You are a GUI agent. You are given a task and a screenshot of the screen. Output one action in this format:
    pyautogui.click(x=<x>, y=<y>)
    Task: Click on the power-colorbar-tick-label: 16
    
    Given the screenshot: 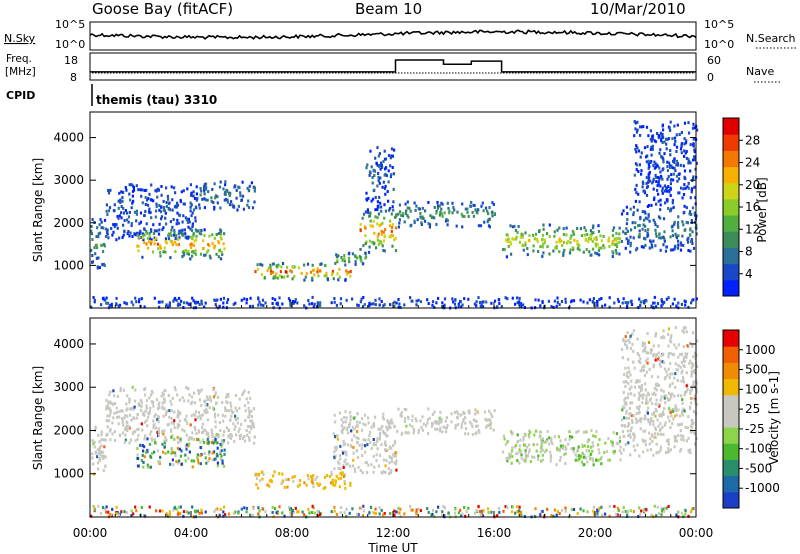 What is the action you would take?
    pyautogui.click(x=752, y=207)
    